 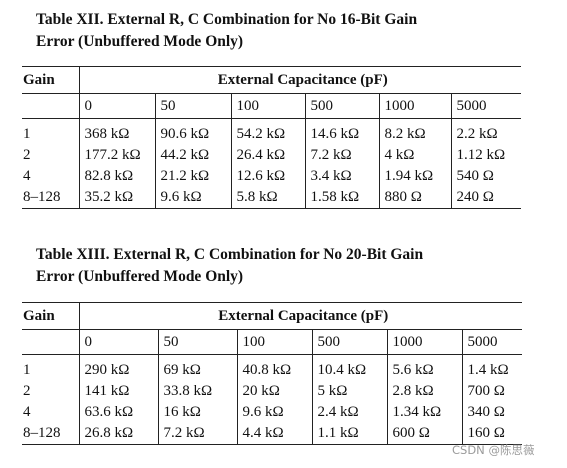 What do you see at coordinates (193, 176) in the screenshot?
I see `table-cell: 21.2 kΩ` at bounding box center [193, 176].